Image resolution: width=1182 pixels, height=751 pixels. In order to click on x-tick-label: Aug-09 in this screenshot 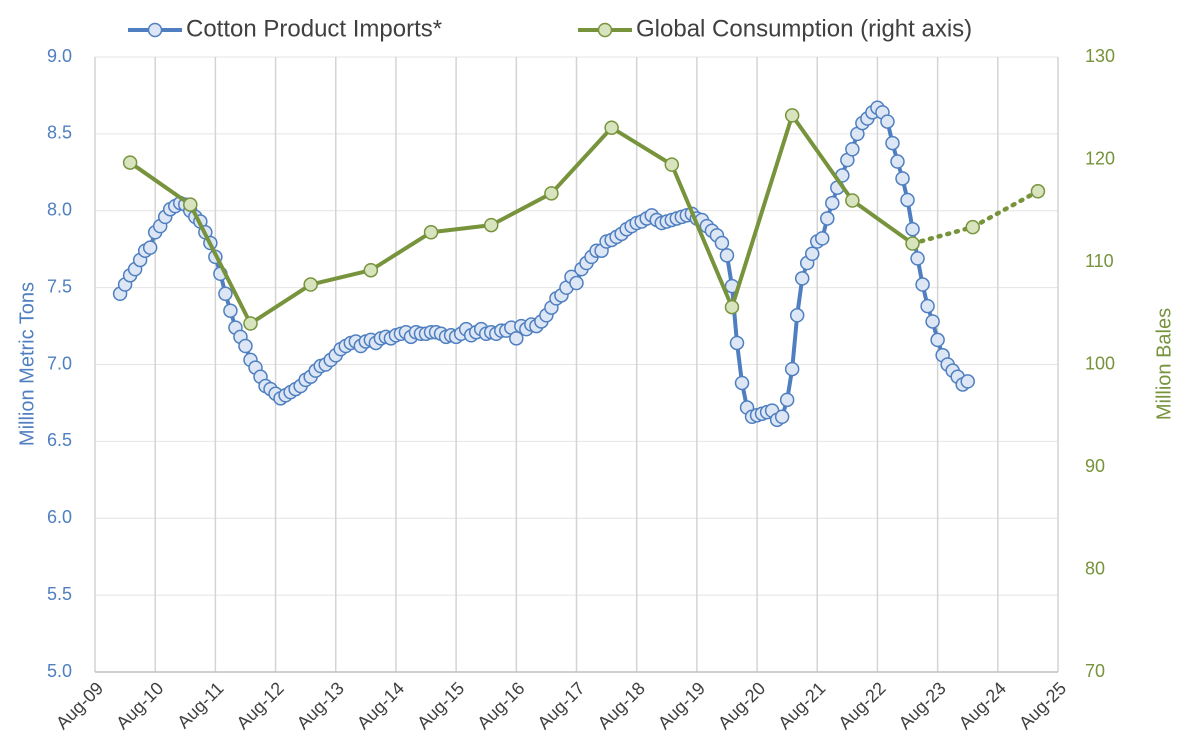, I will do `click(79, 705)`.